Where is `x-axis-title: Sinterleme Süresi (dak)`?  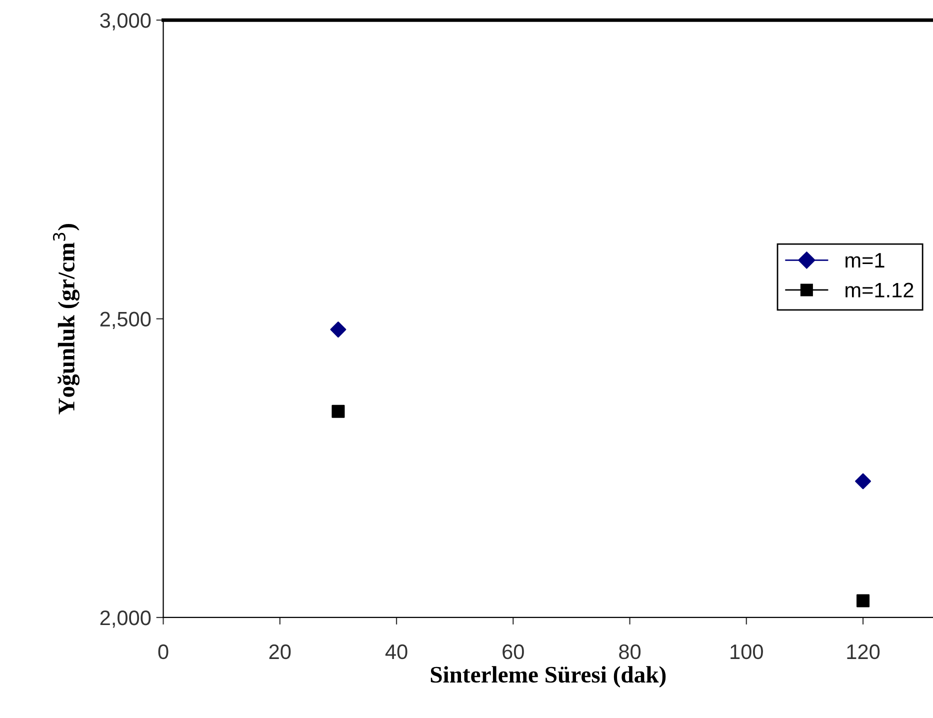
x-axis-title: Sinterleme Süresi (dak) is located at coordinates (548, 677).